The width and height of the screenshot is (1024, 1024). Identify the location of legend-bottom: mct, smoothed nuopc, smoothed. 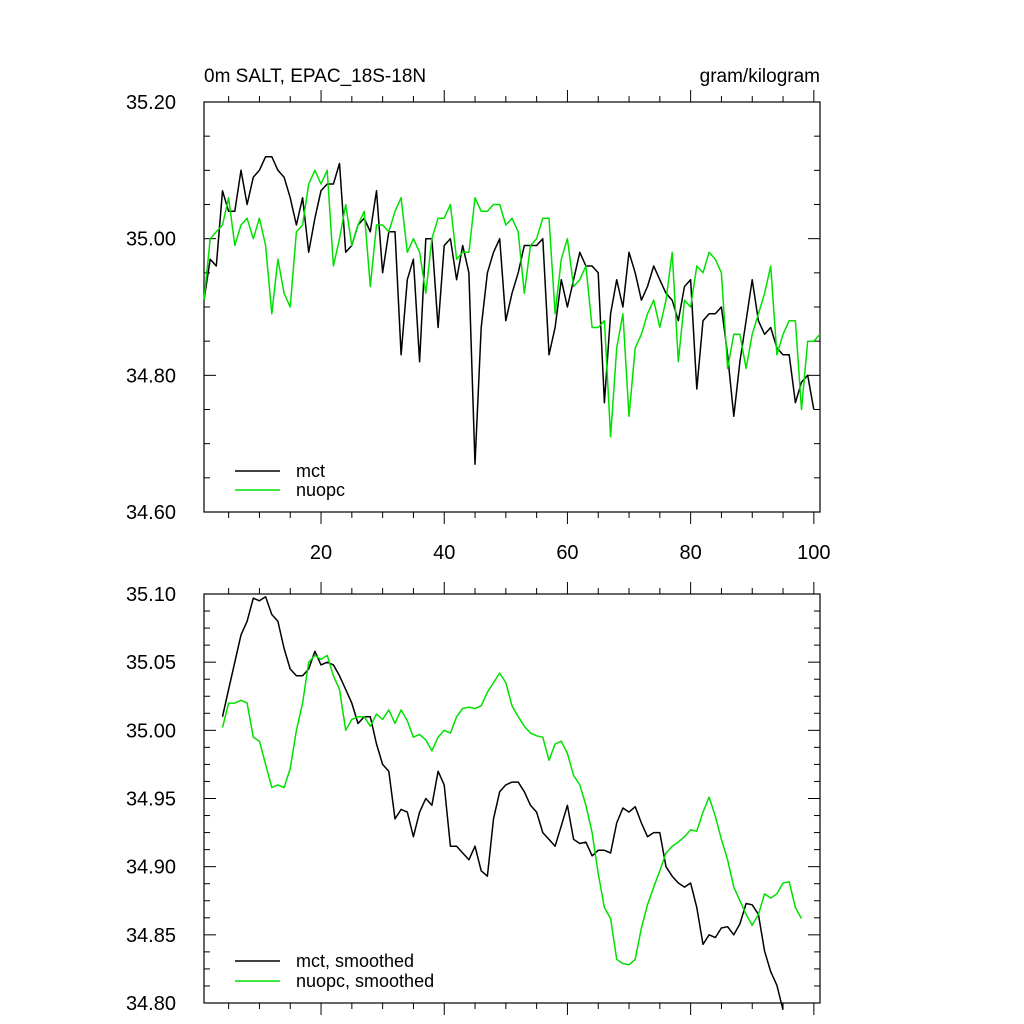
(334, 971).